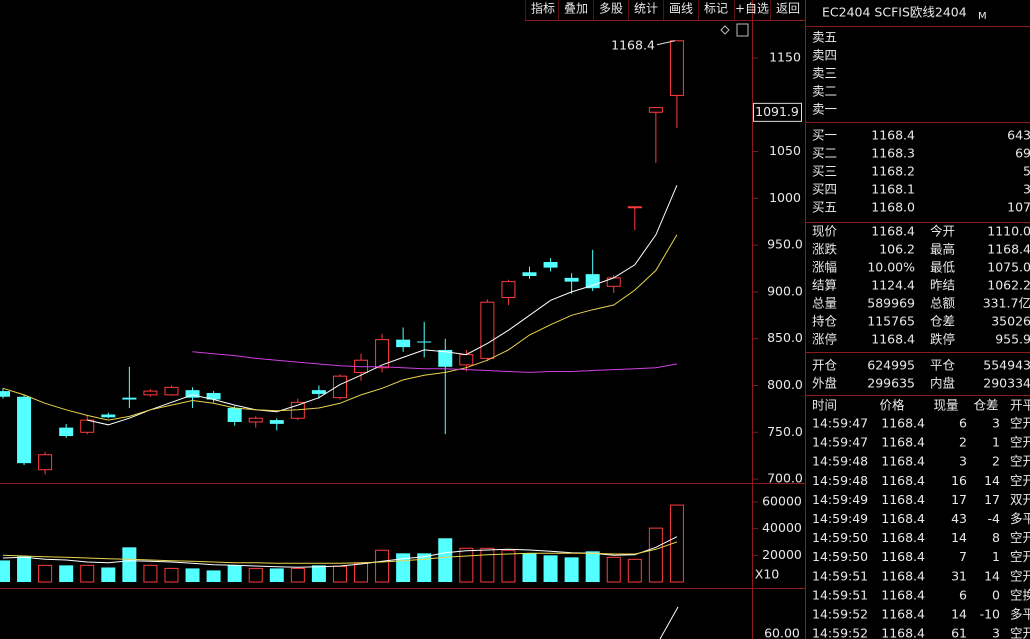  Describe the element at coordinates (891, 303) in the screenshot. I see `quote-value: 589969` at that location.